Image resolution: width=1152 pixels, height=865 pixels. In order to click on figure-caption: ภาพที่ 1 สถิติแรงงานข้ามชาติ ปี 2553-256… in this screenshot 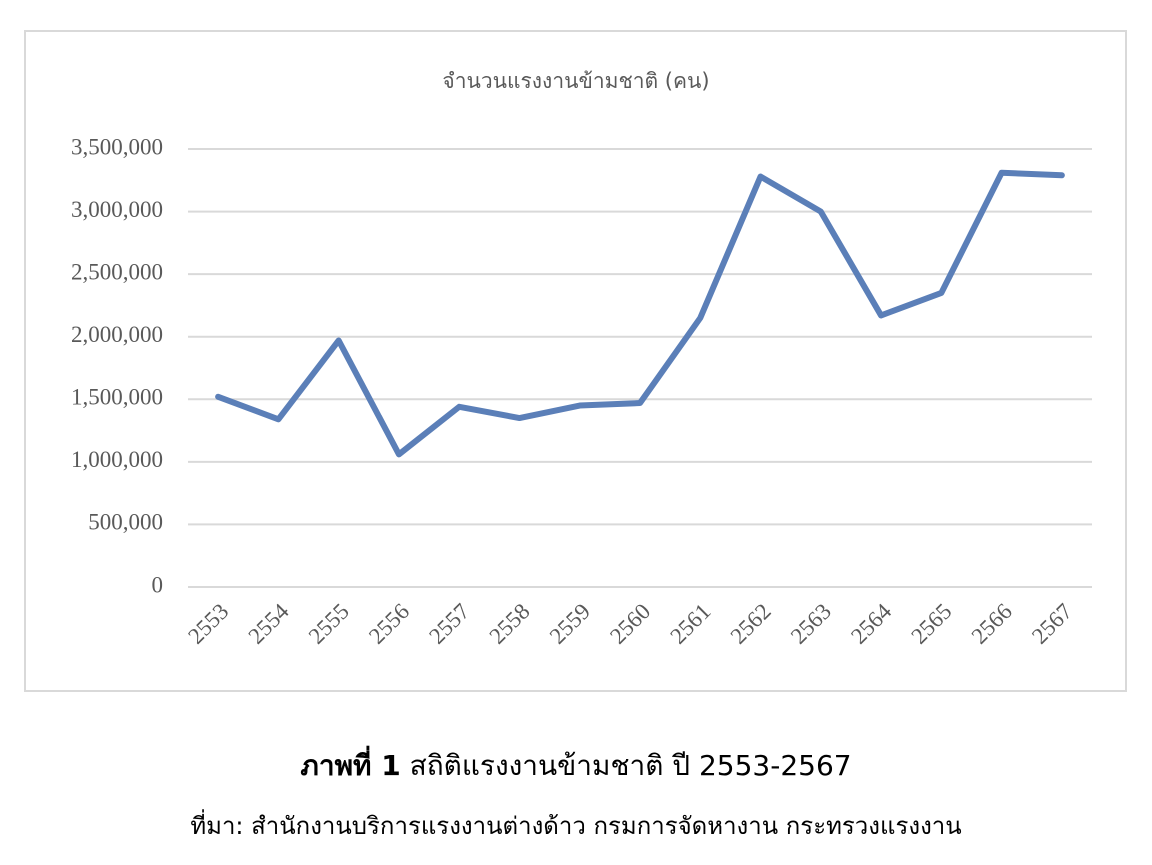, I will do `click(575, 763)`.